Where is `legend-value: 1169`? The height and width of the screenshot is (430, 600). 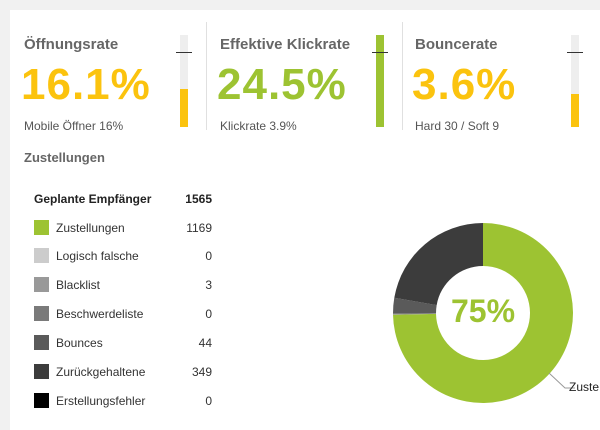 legend-value: 1169 is located at coordinates (199, 228).